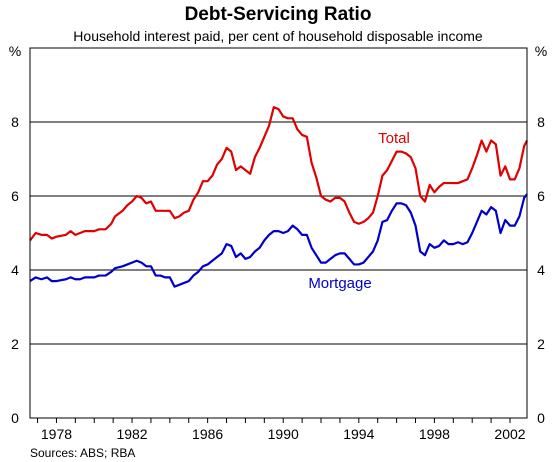 The image size is (557, 462). What do you see at coordinates (15, 122) in the screenshot?
I see `y-tick-label-left: 8` at bounding box center [15, 122].